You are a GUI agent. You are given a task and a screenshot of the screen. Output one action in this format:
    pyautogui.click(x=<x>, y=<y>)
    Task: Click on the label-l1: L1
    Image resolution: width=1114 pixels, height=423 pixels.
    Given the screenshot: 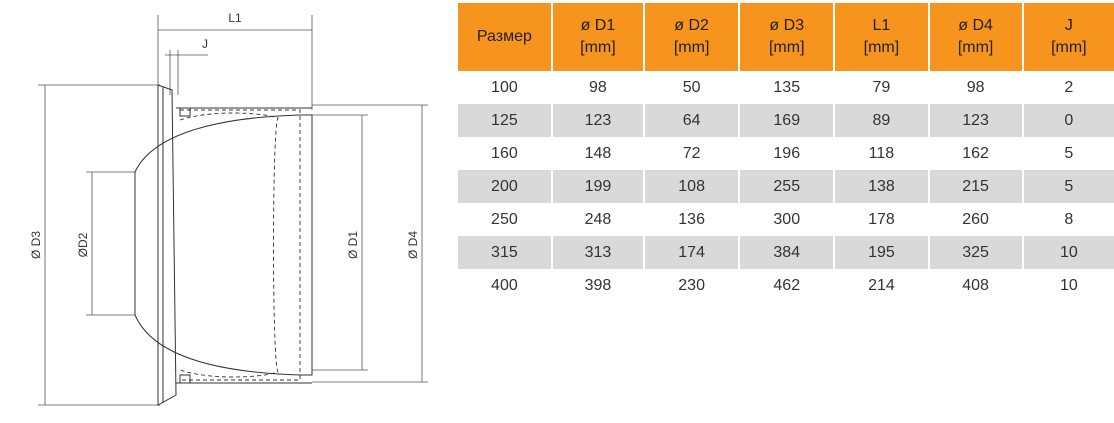 What is the action you would take?
    pyautogui.click(x=235, y=18)
    